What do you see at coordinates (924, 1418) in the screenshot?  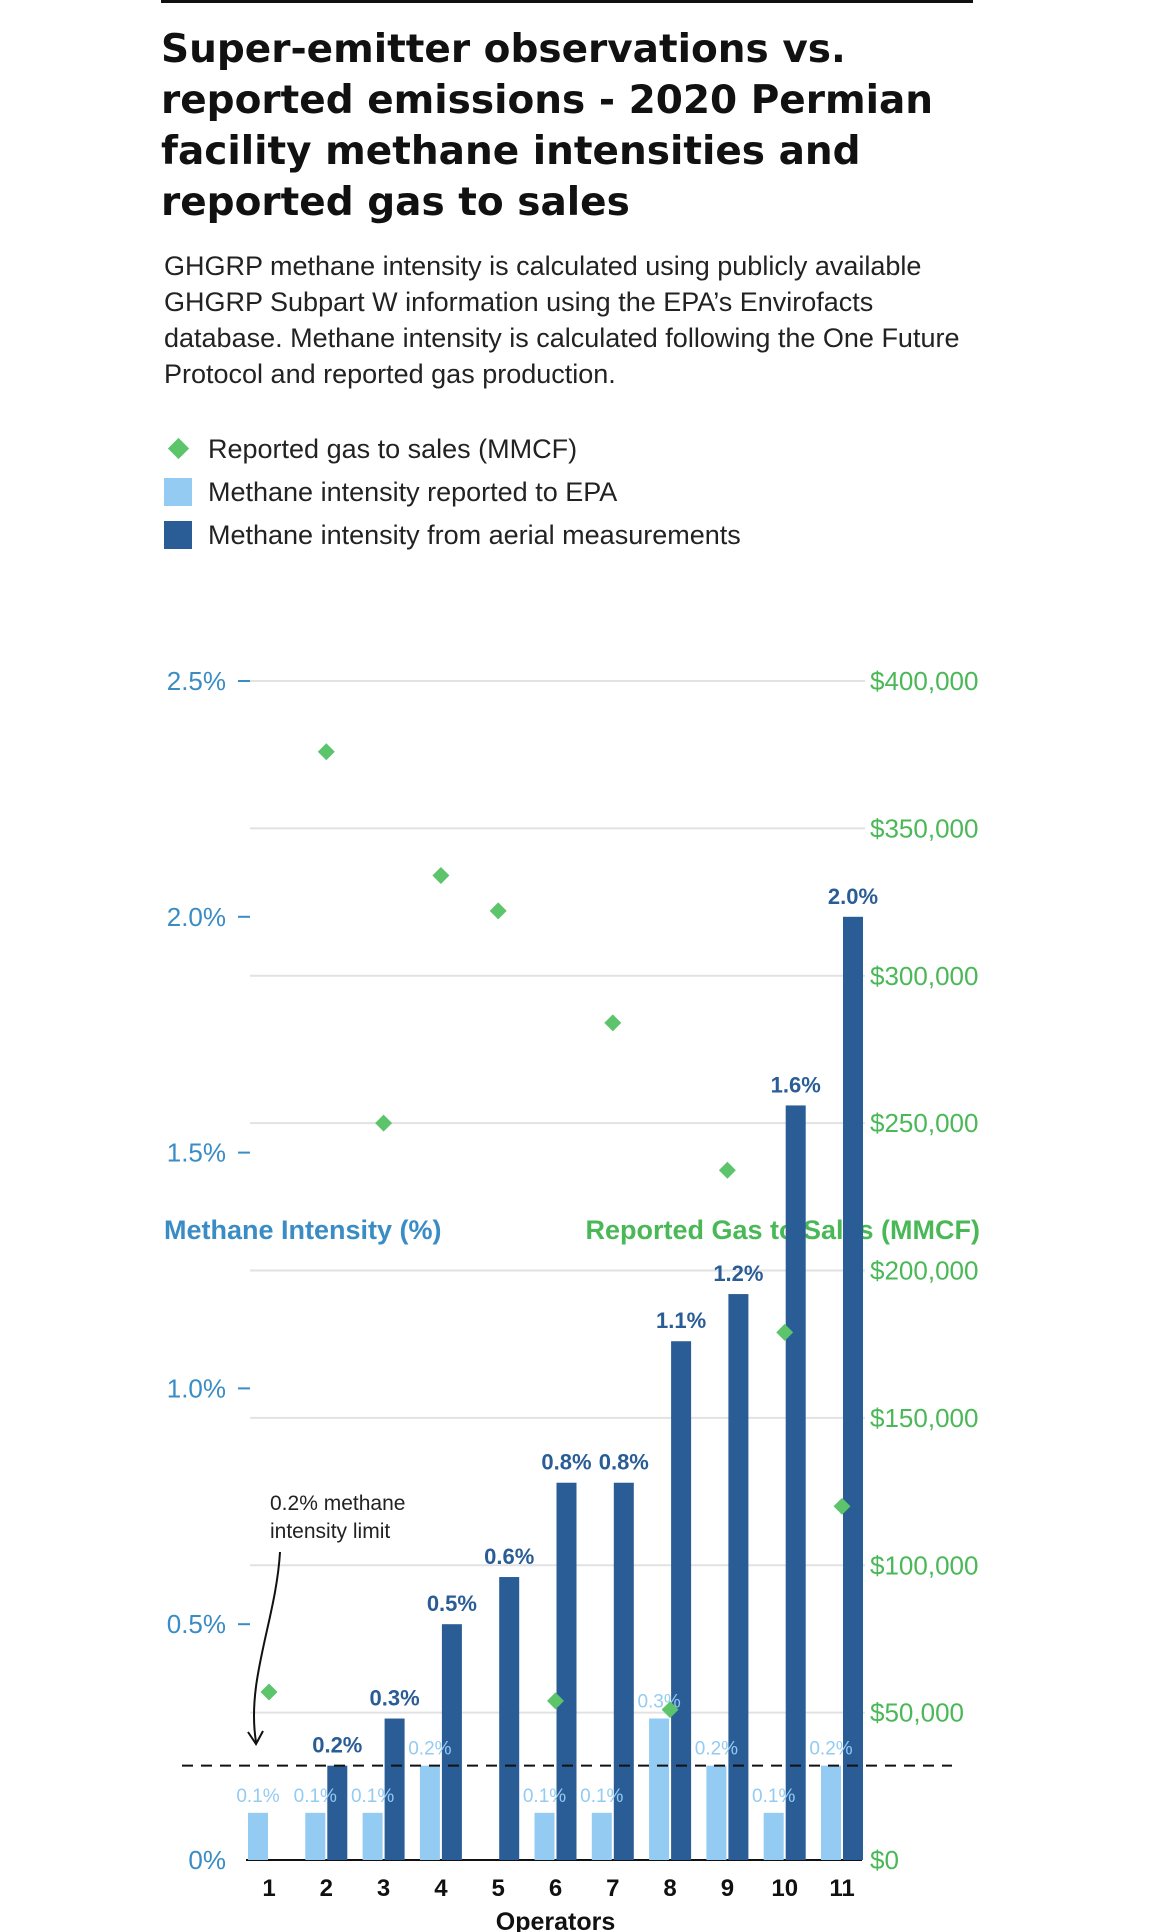 I see `y2-tick-label: $150,000` at bounding box center [924, 1418].